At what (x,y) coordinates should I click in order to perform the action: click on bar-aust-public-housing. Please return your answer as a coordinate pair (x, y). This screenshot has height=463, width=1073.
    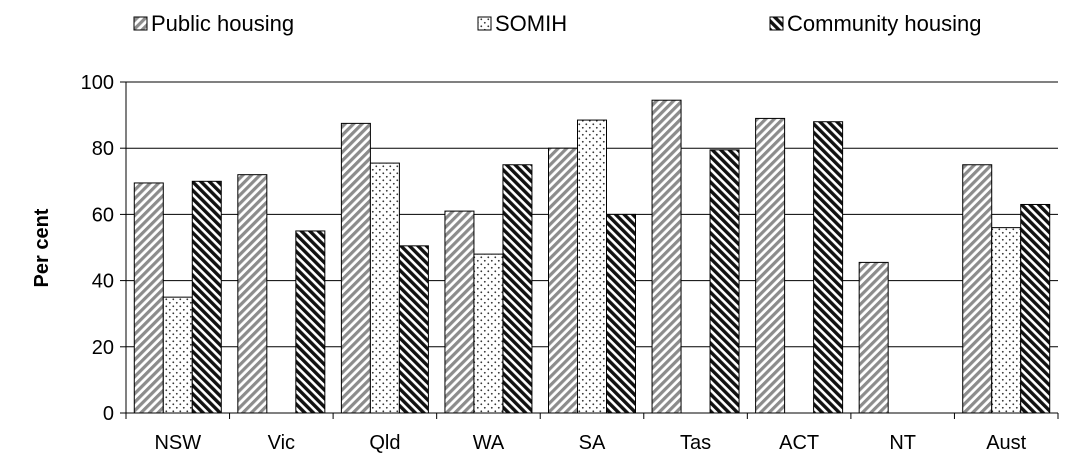
    Looking at the image, I should click on (977, 289).